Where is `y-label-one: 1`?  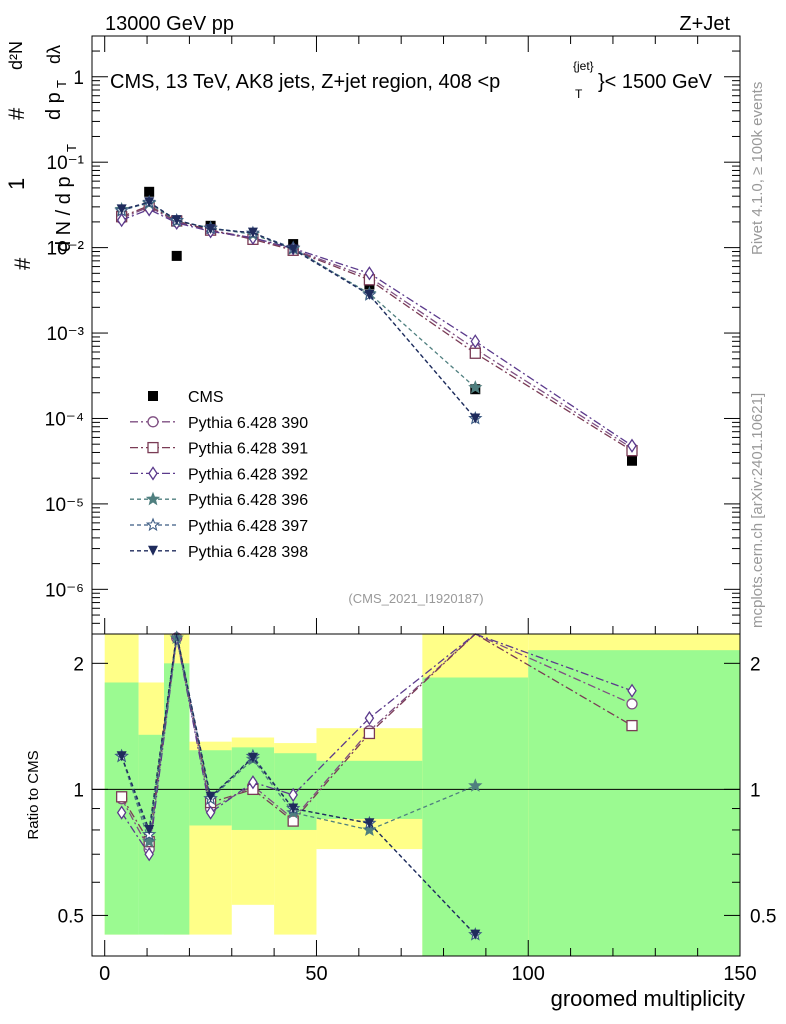 y-label-one: 1 is located at coordinates (16, 184).